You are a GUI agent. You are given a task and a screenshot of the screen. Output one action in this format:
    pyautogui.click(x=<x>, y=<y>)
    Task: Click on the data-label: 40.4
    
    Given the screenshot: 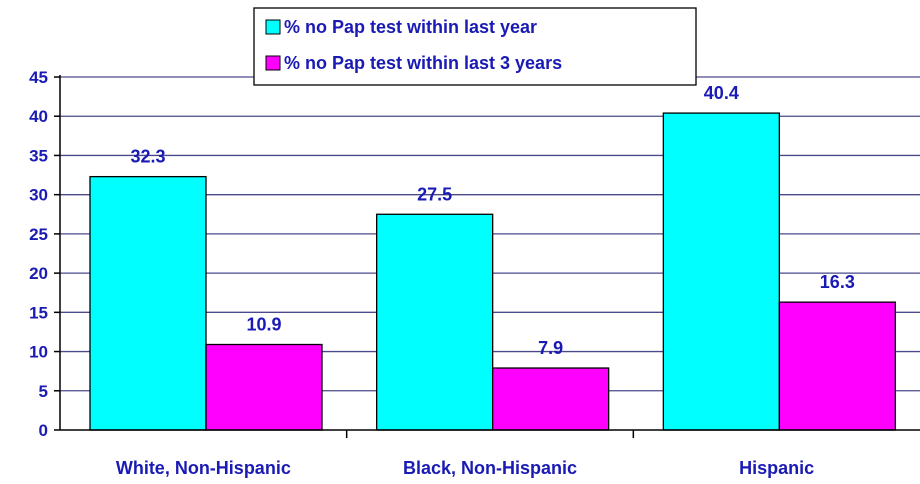 What is the action you would take?
    pyautogui.click(x=721, y=93)
    